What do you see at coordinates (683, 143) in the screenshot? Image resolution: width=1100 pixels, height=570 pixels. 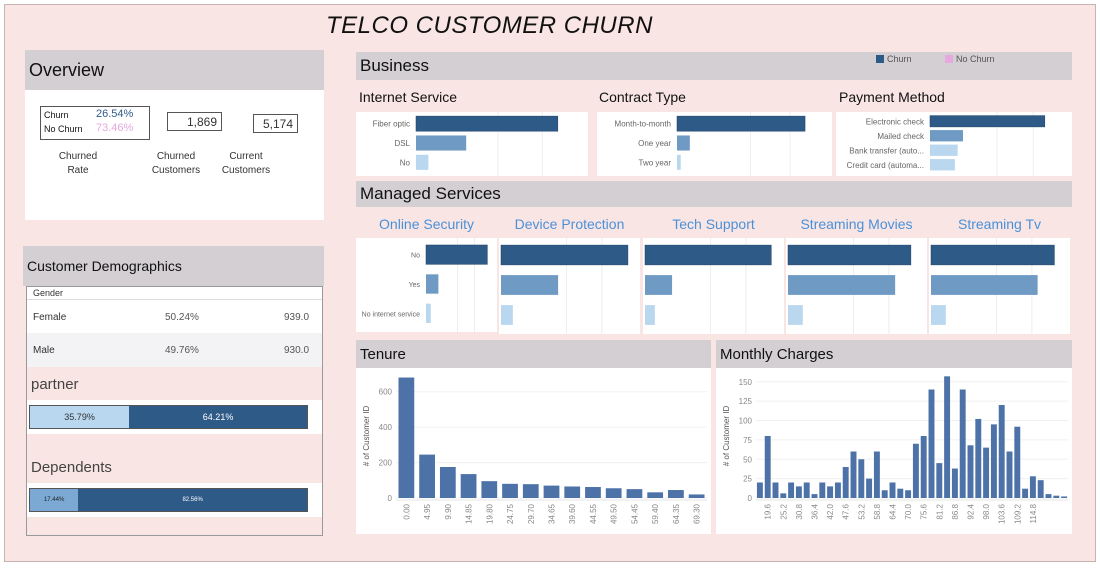 I see `bar-one-year` at bounding box center [683, 143].